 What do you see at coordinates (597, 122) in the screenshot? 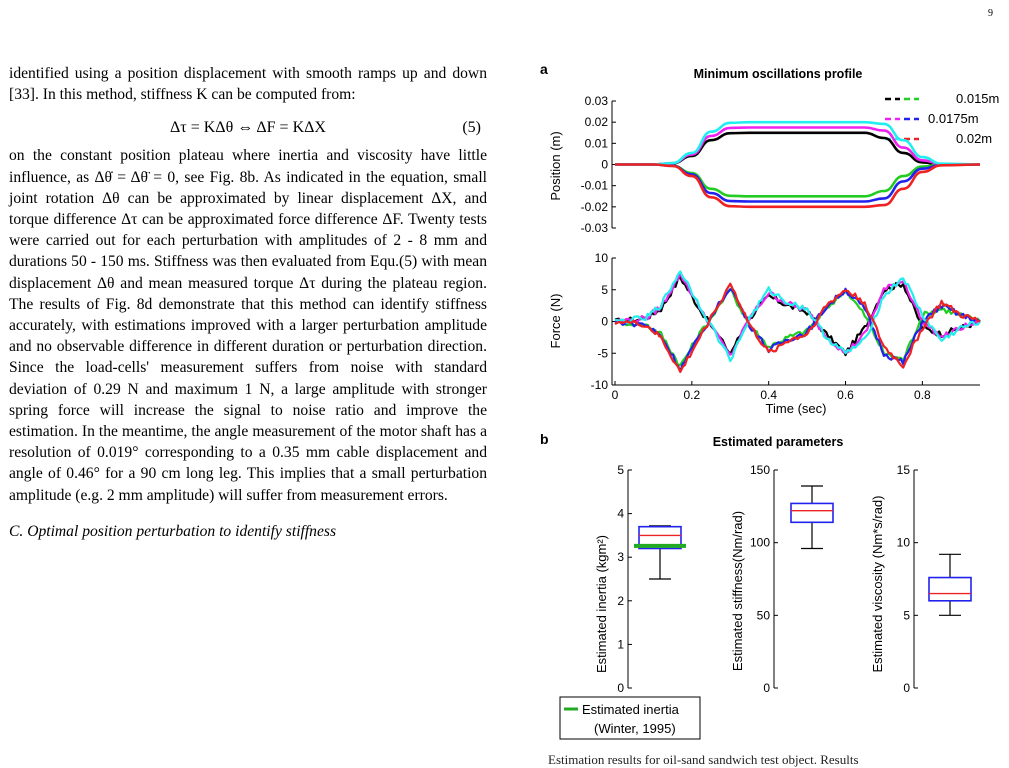
I see `position-y-tick-label: 0.02` at bounding box center [597, 122].